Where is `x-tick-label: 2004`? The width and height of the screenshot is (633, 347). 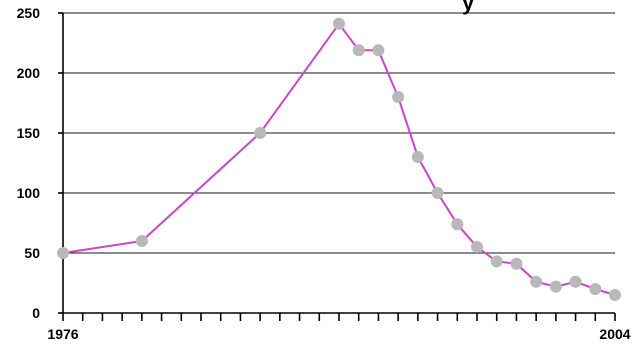 x-tick-label: 2004 is located at coordinates (614, 334).